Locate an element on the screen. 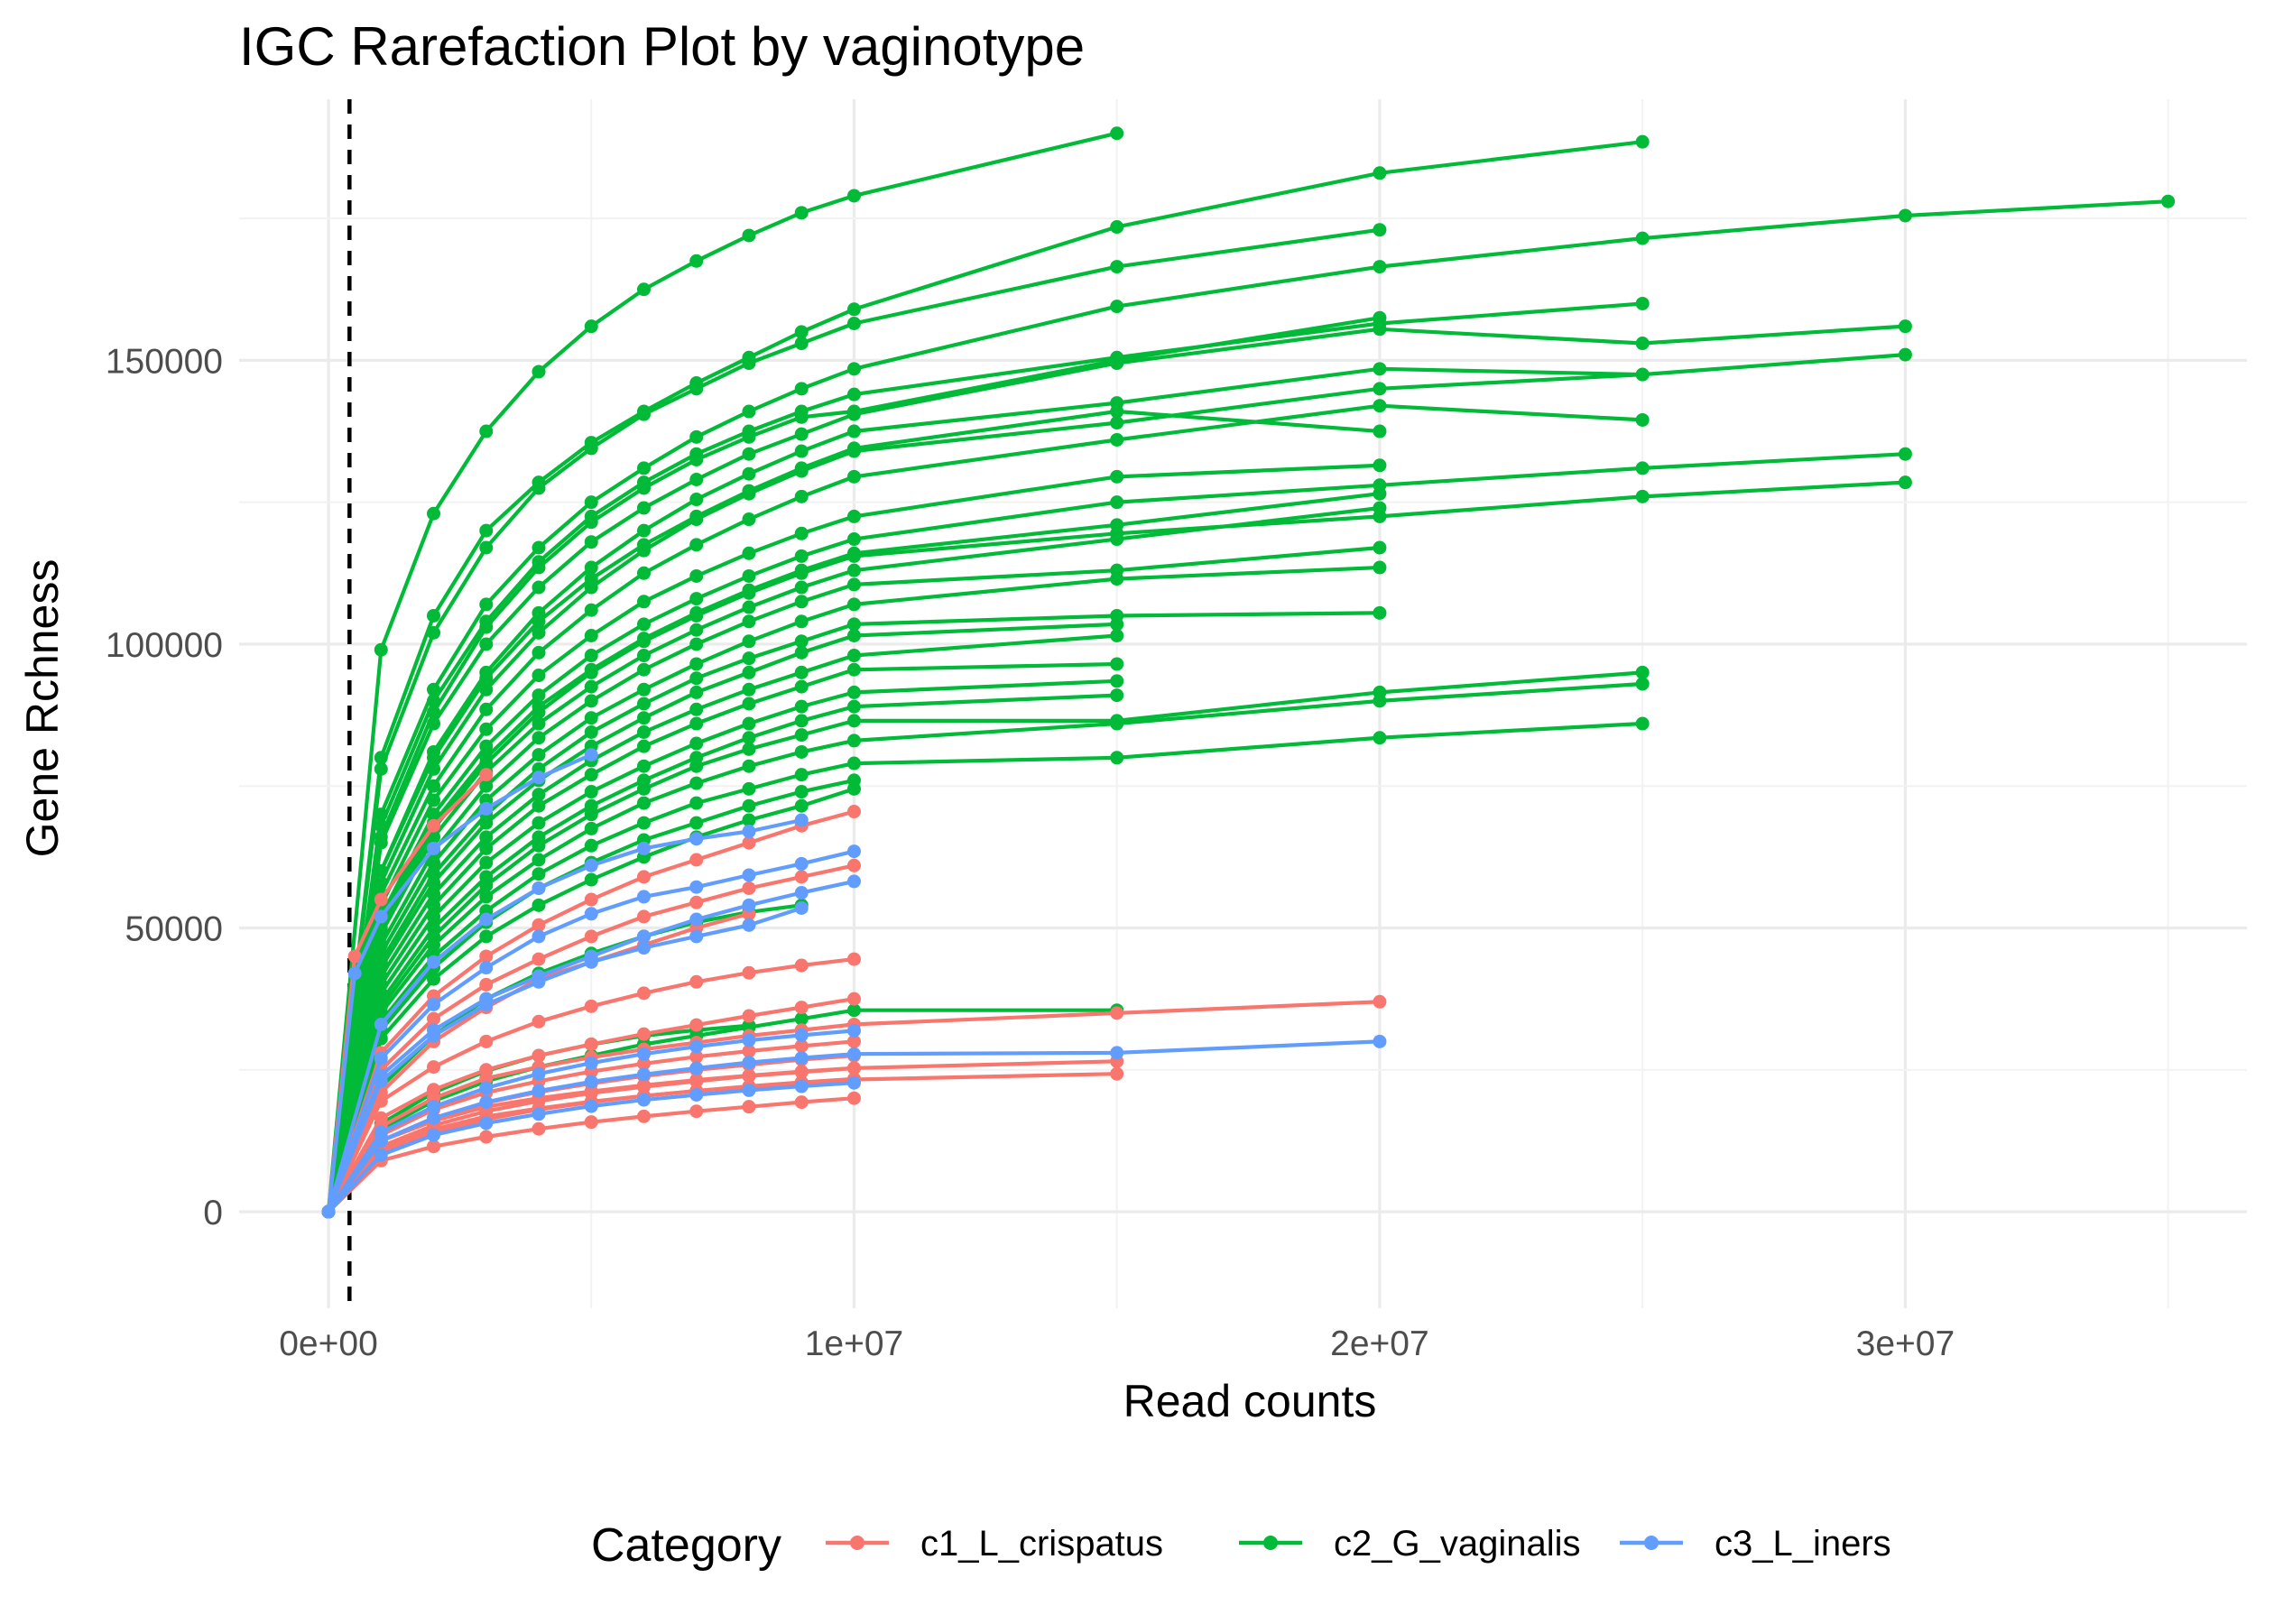 Image resolution: width=2274 pixels, height=1624 pixels. legend-label: c3_L_iners is located at coordinates (1803, 1544).